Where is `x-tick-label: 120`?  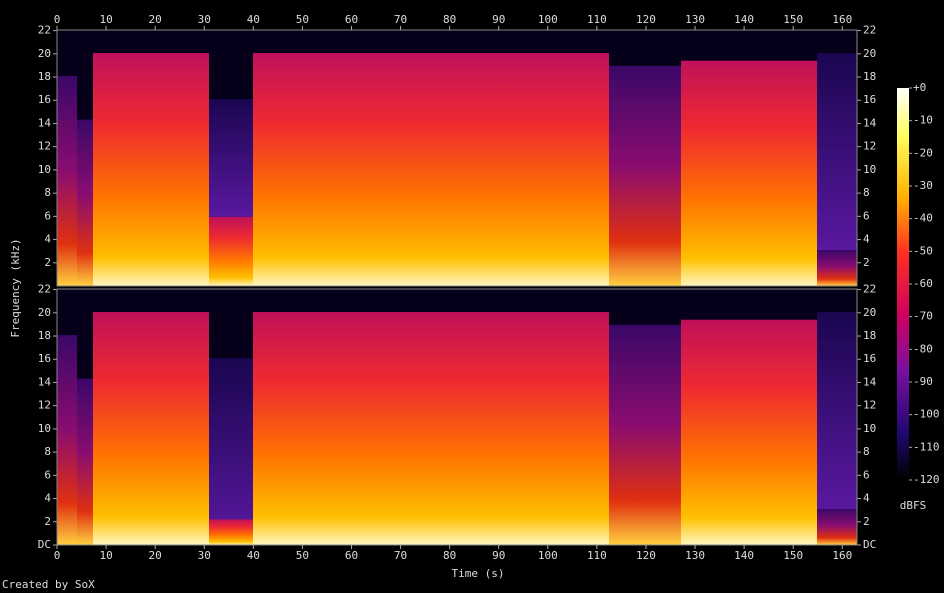
x-tick-label: 120 is located at coordinates (646, 555).